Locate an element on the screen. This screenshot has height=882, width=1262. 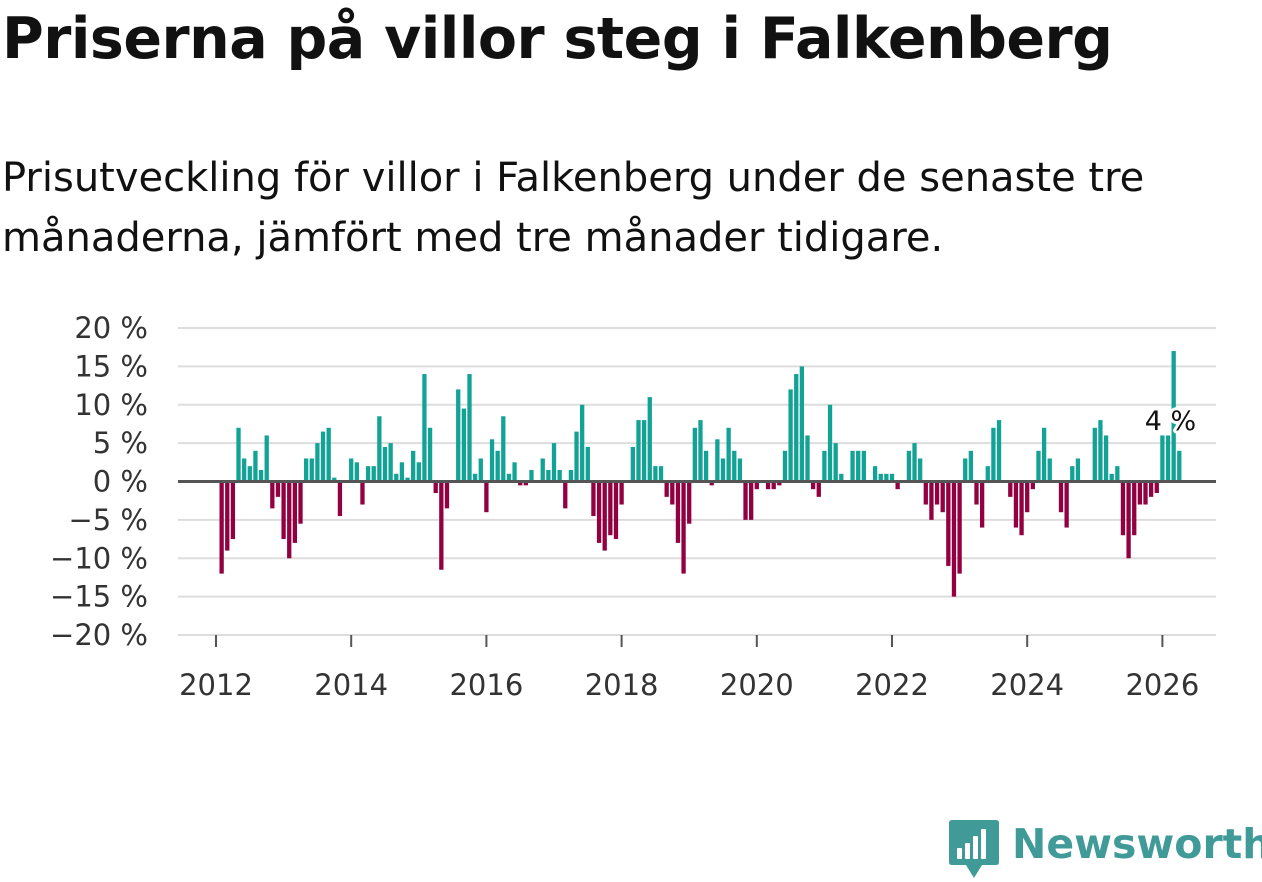
y-tick-label: 10 % is located at coordinates (111, 405).